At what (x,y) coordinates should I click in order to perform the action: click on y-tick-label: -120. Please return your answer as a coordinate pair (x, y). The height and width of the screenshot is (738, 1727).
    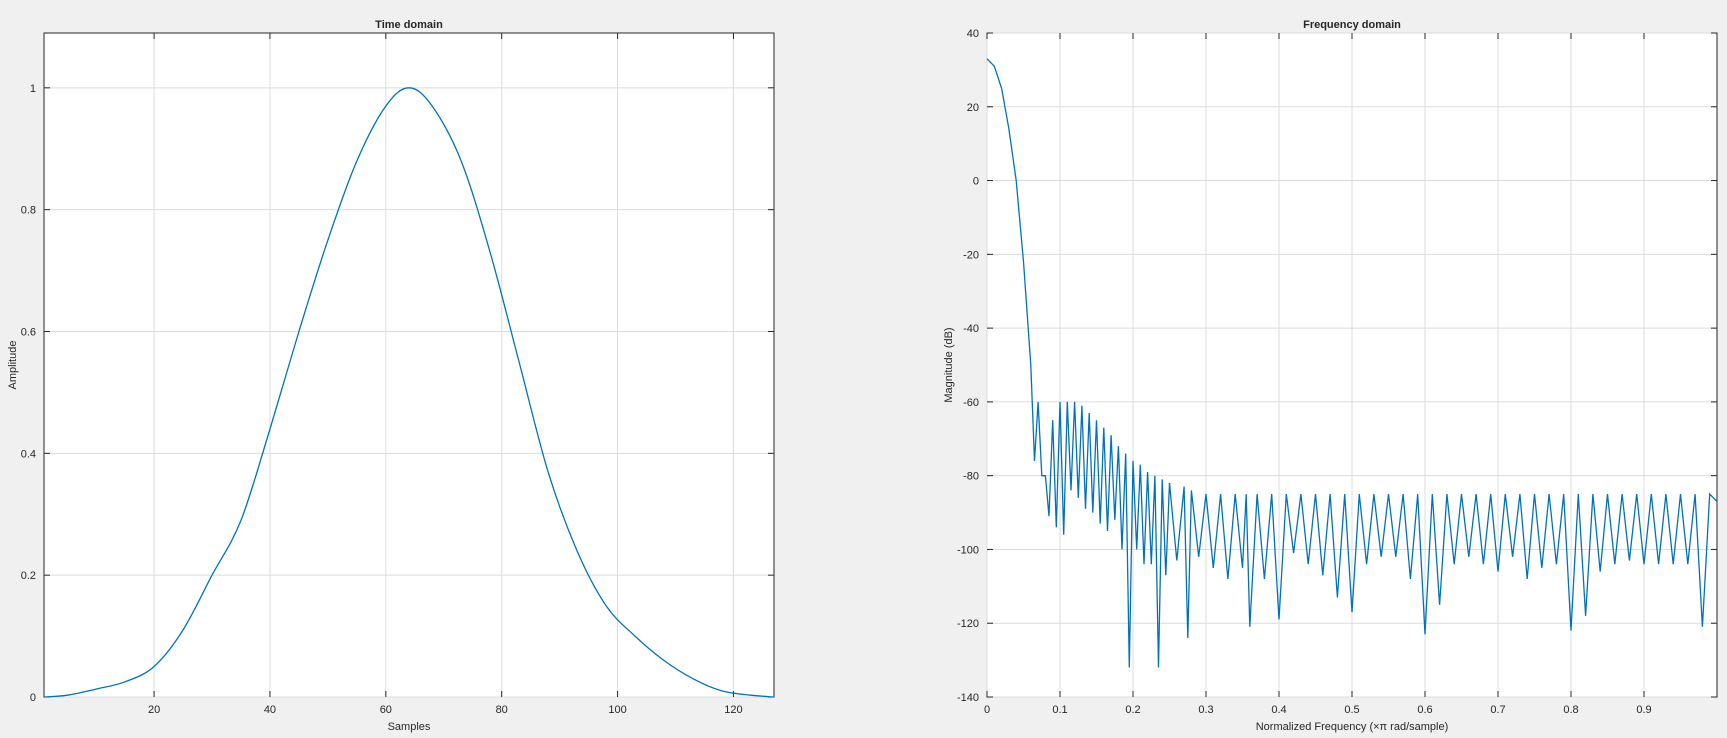
    Looking at the image, I should click on (968, 624).